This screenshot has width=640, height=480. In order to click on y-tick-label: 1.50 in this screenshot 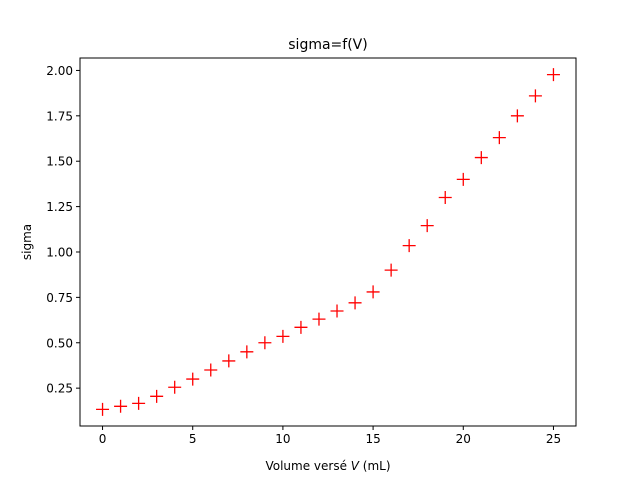, I will do `click(59, 162)`.